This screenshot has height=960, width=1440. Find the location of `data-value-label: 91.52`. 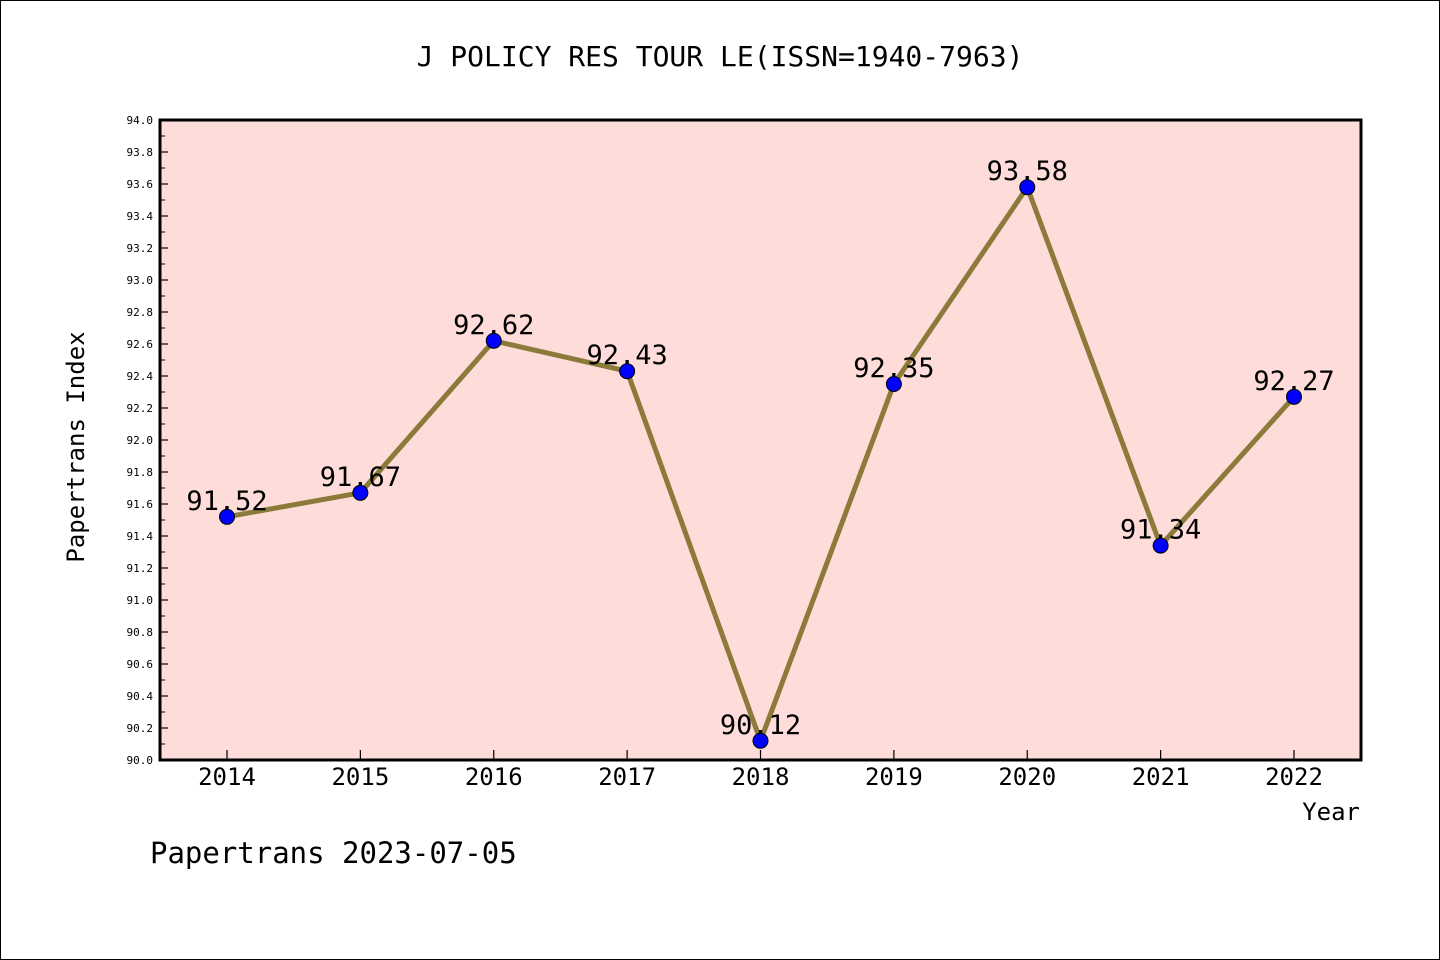

data-value-label: 91.52 is located at coordinates (226, 501).